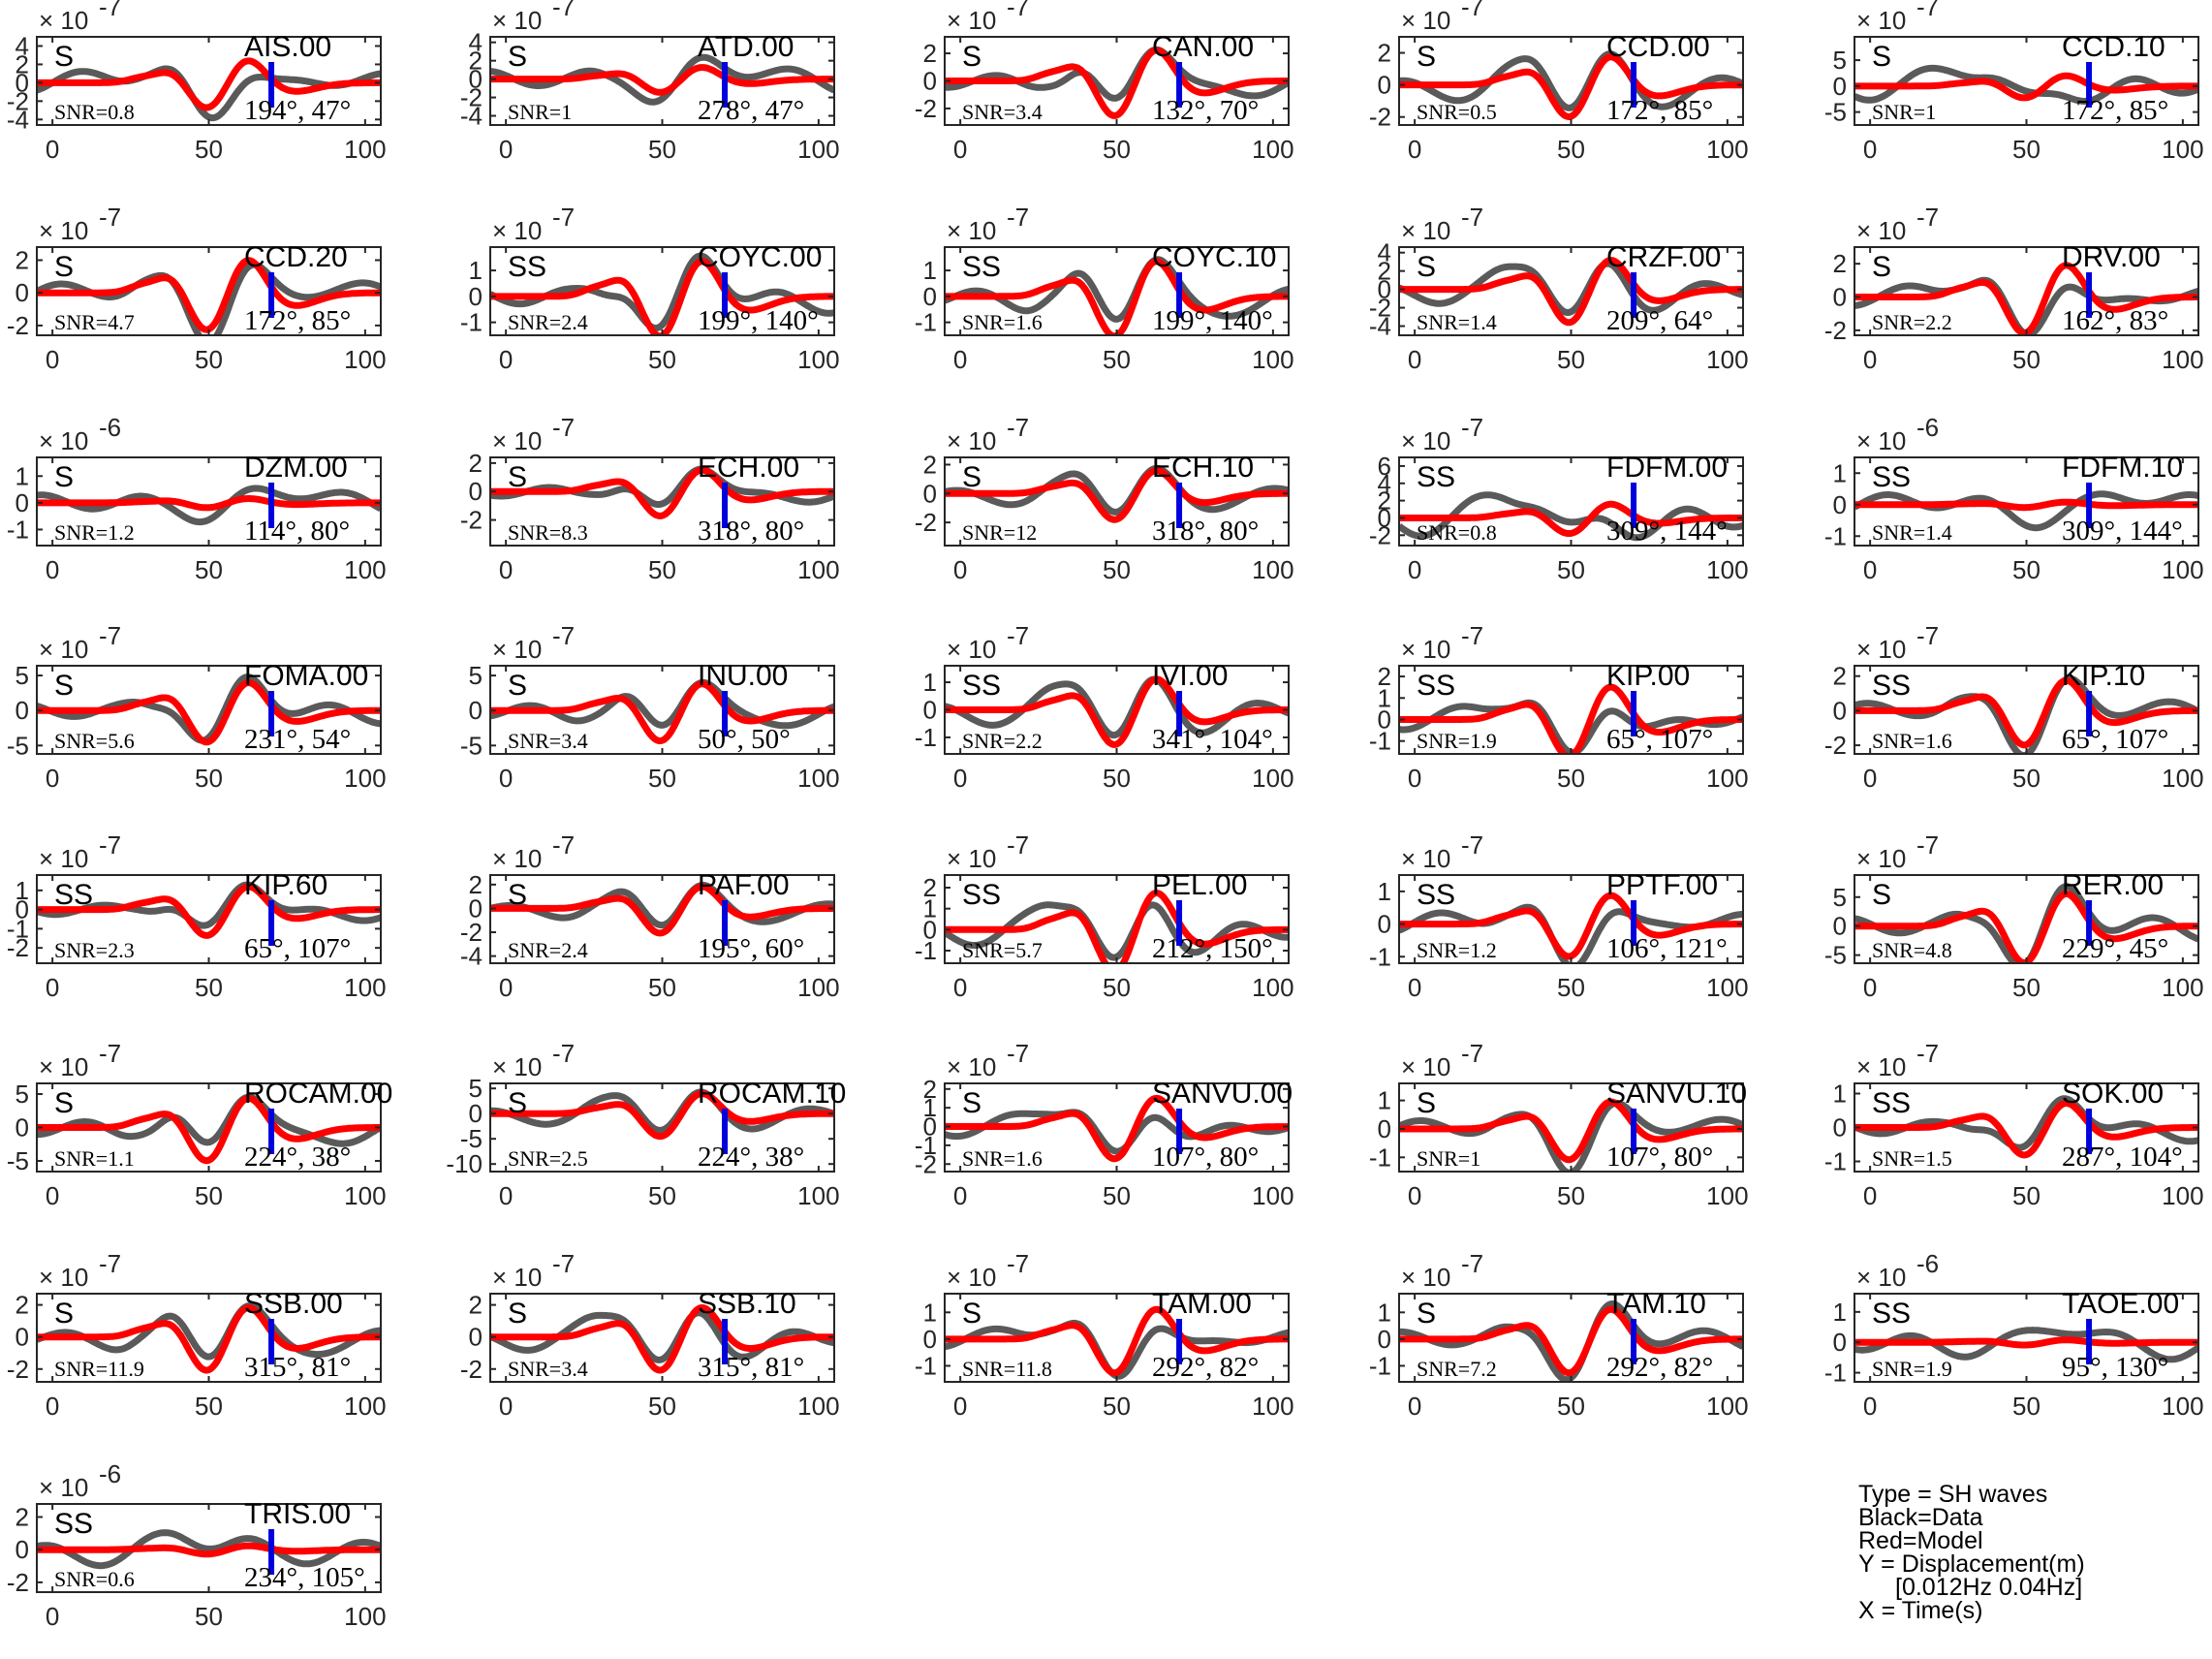 This screenshot has height=1659, width=2212. I want to click on station-label: IVI.00, so click(1190, 676).